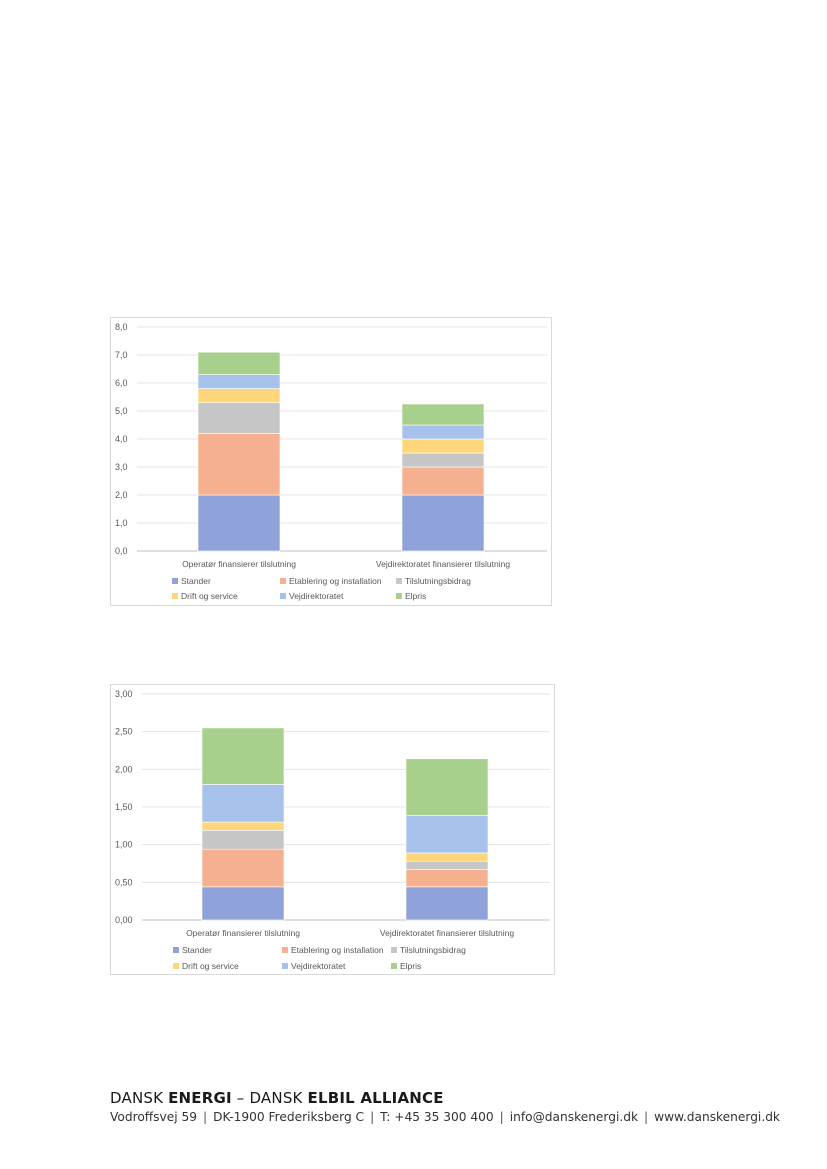  I want to click on y-tick-label: 8,0, so click(121, 327).